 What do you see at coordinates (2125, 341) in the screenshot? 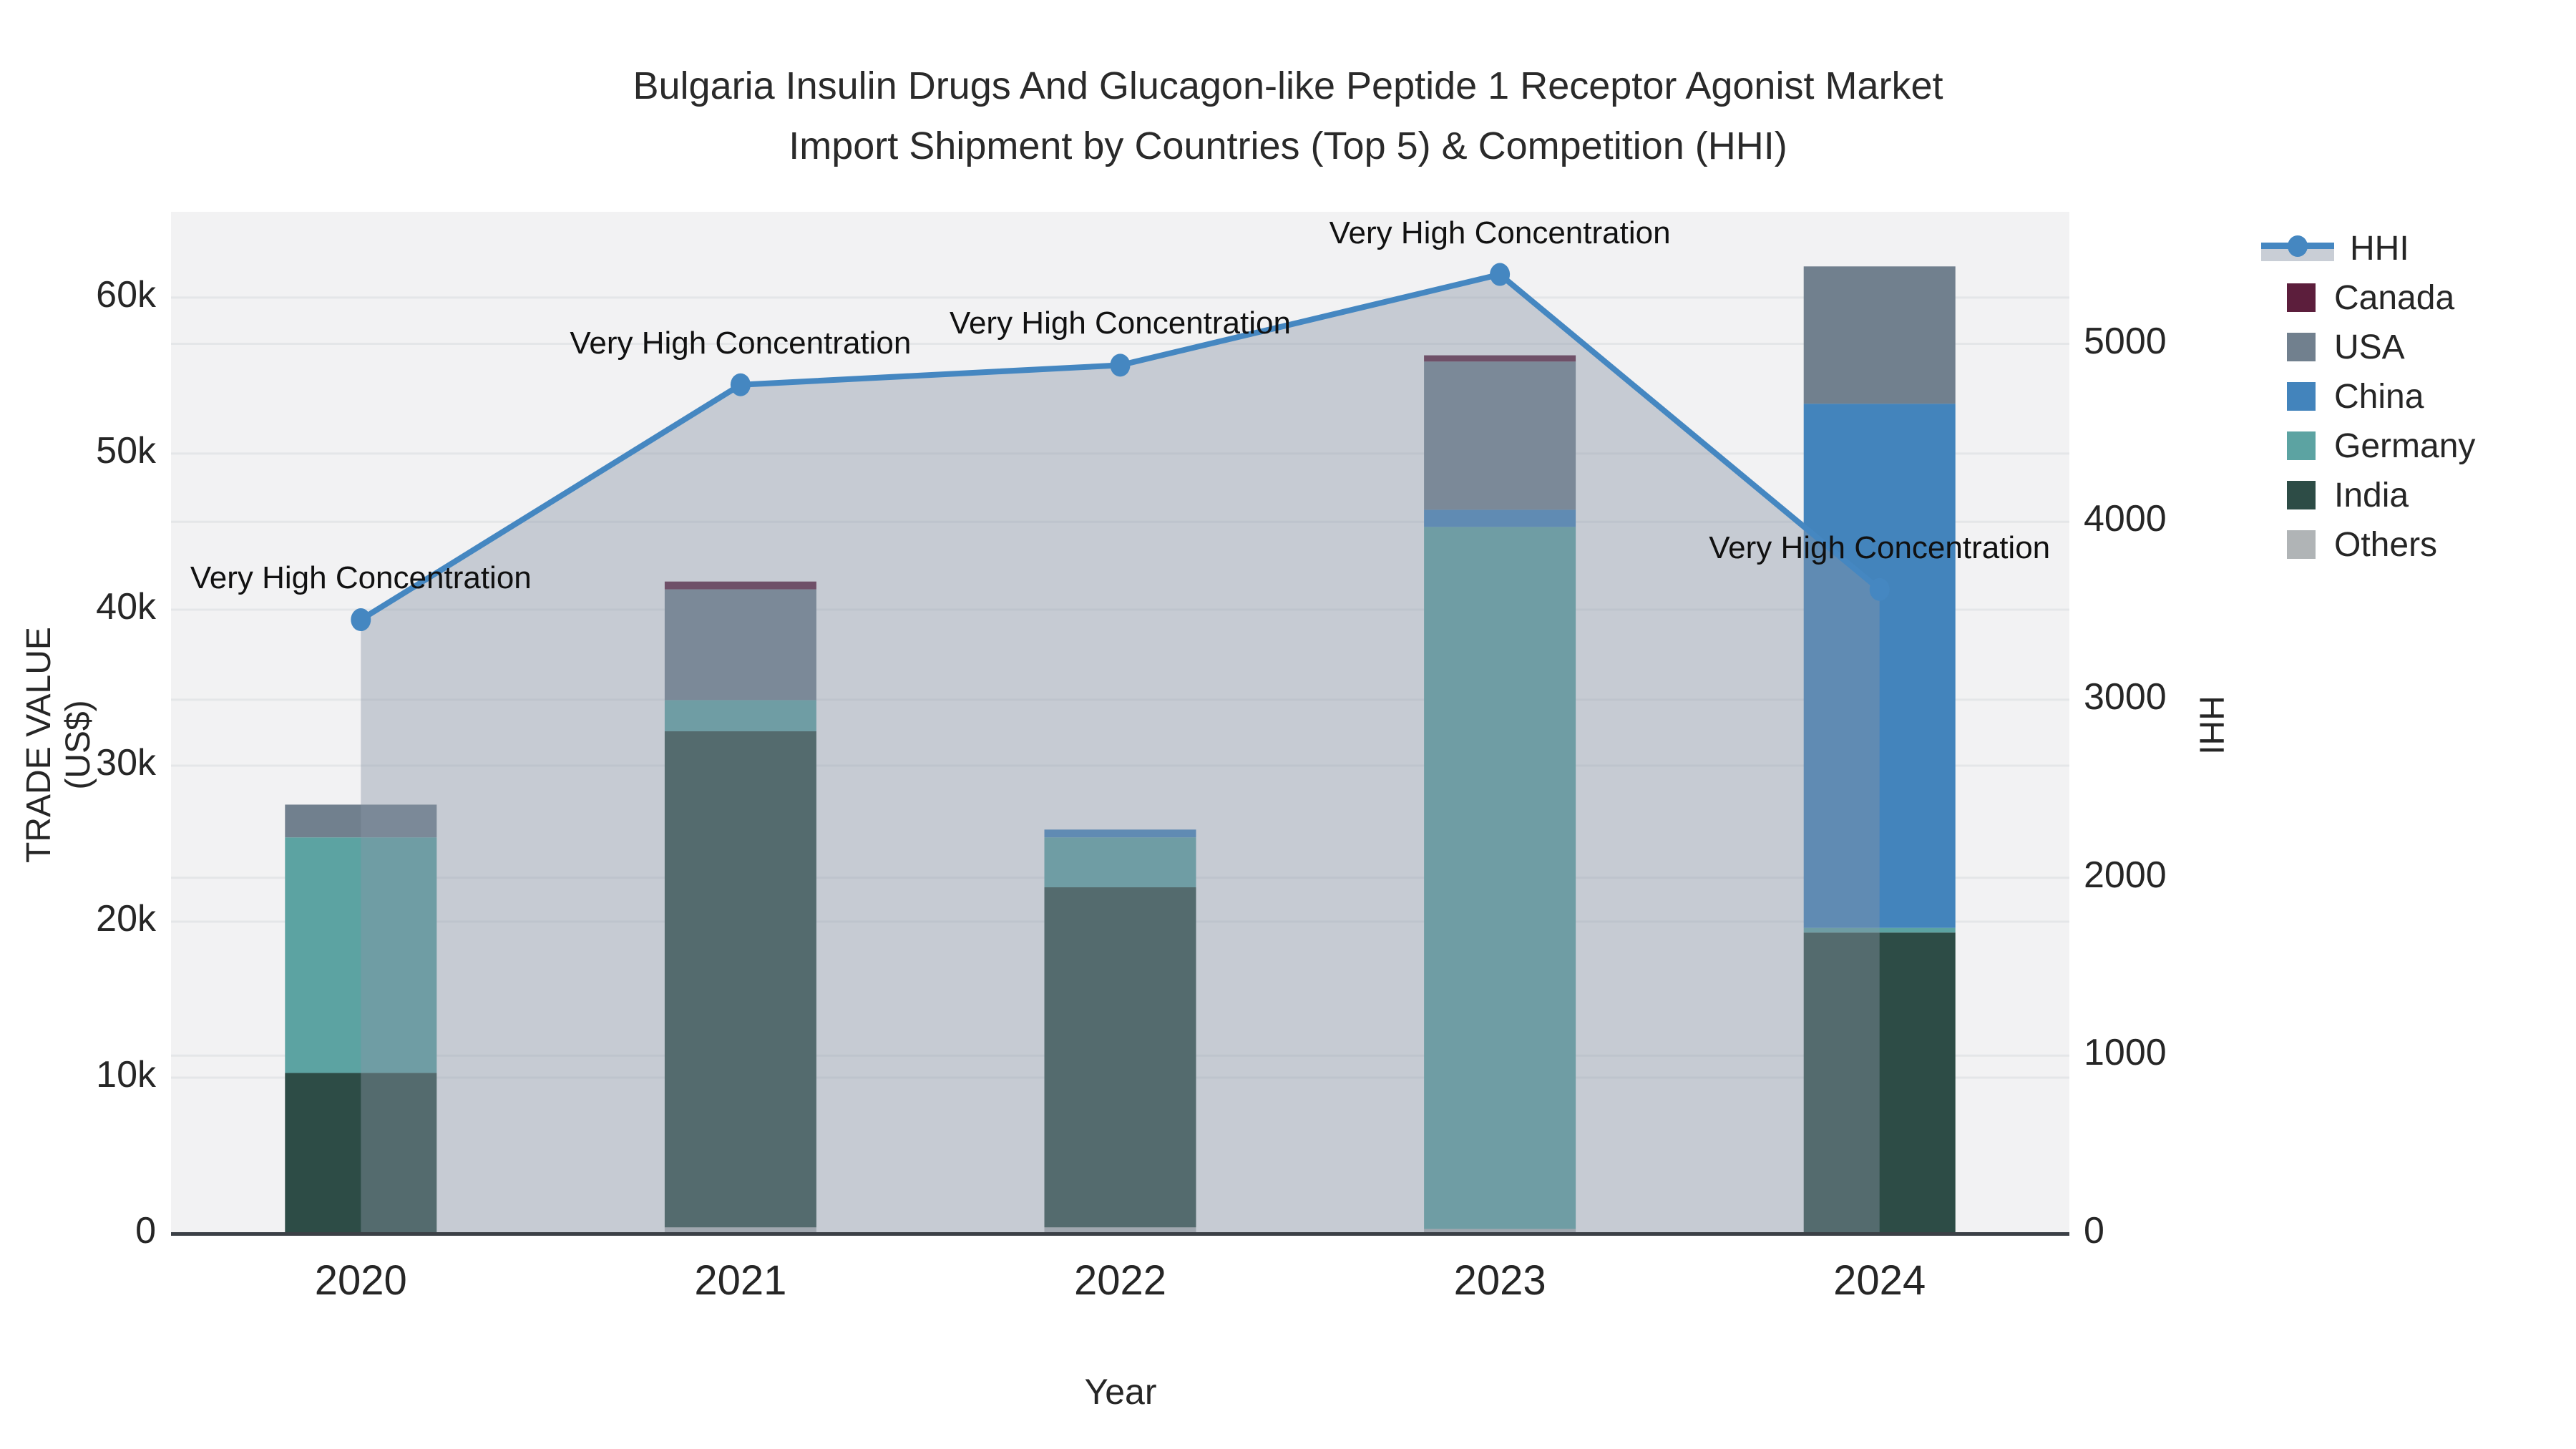
I see `right-tick-5000: 5000` at bounding box center [2125, 341].